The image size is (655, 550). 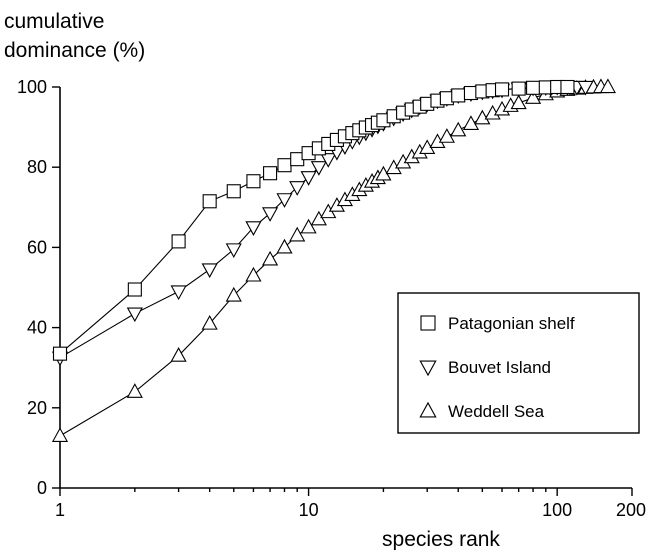 What do you see at coordinates (32, 87) in the screenshot?
I see `y-tick-label: 100` at bounding box center [32, 87].